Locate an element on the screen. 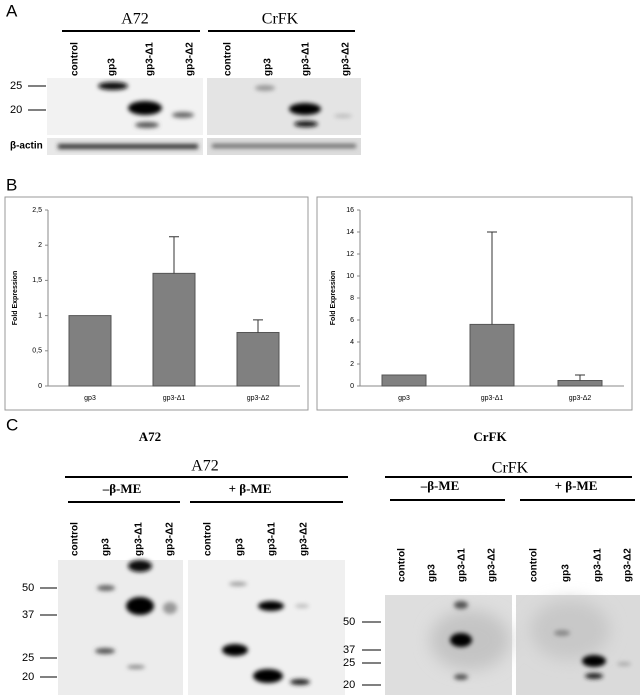 This screenshot has height=695, width=640. y-tick-label: 12 is located at coordinates (350, 254).